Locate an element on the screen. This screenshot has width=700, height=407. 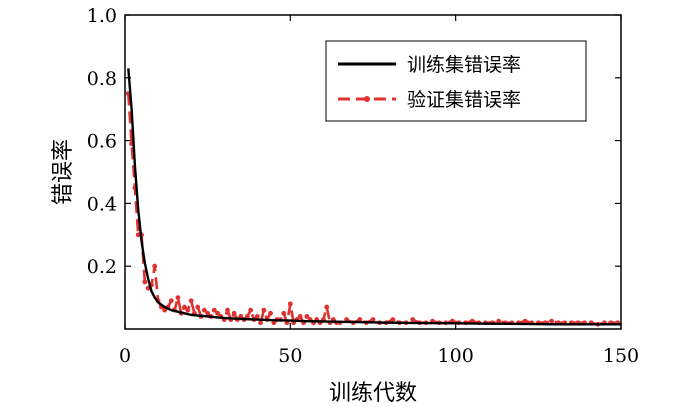
legend-val-label: 验证集错误率 is located at coordinates (464, 100).